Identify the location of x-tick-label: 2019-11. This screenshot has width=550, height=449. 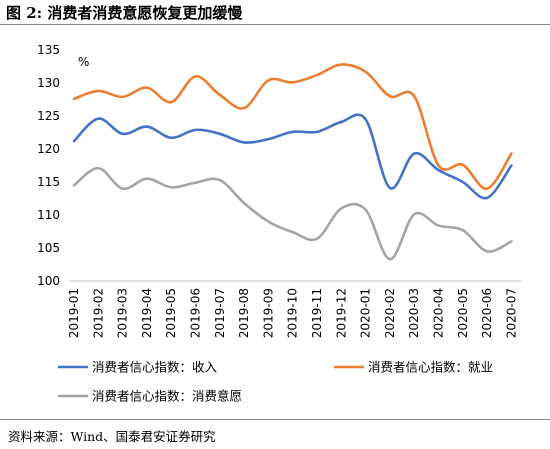
(317, 313).